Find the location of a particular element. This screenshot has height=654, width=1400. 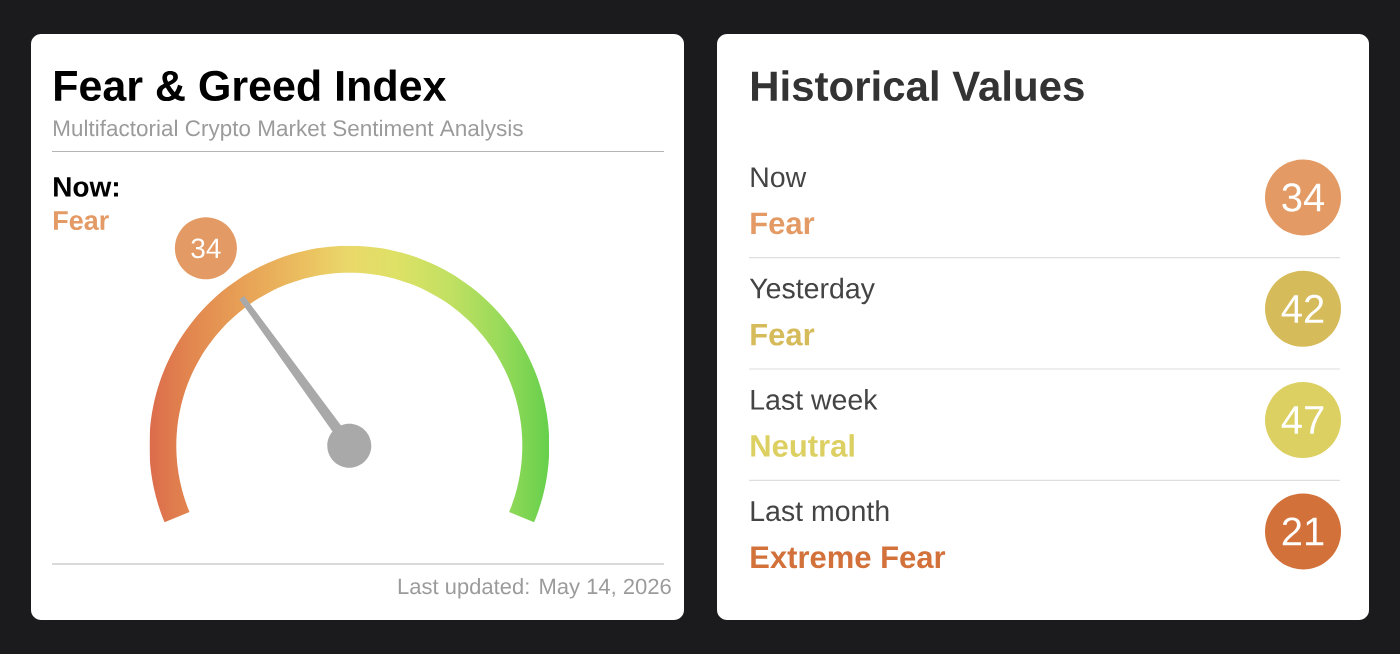

text: Now is located at coordinates (779, 177).